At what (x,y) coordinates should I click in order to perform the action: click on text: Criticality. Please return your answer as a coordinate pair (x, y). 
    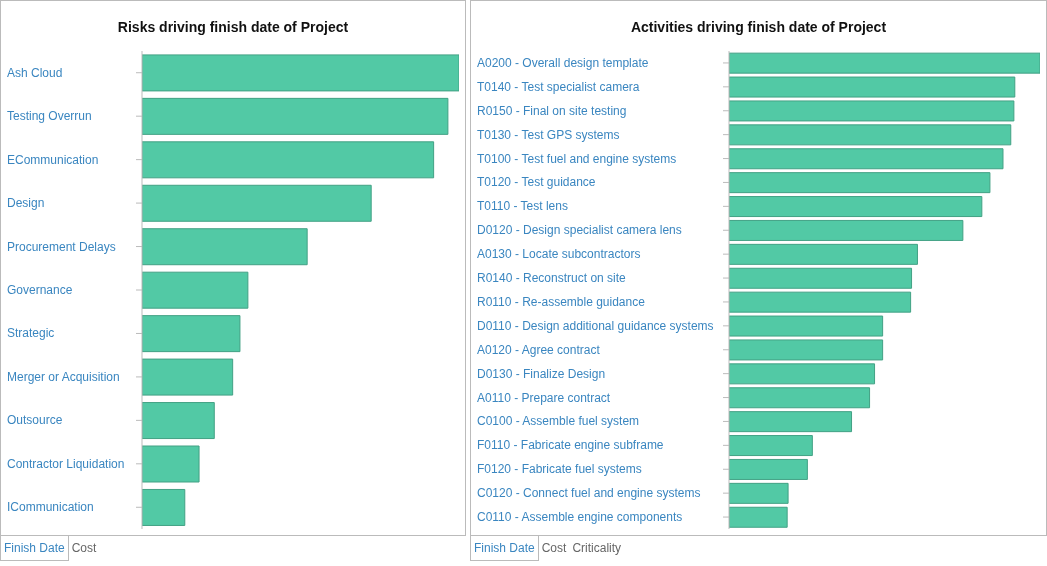
    Looking at the image, I should click on (597, 548).